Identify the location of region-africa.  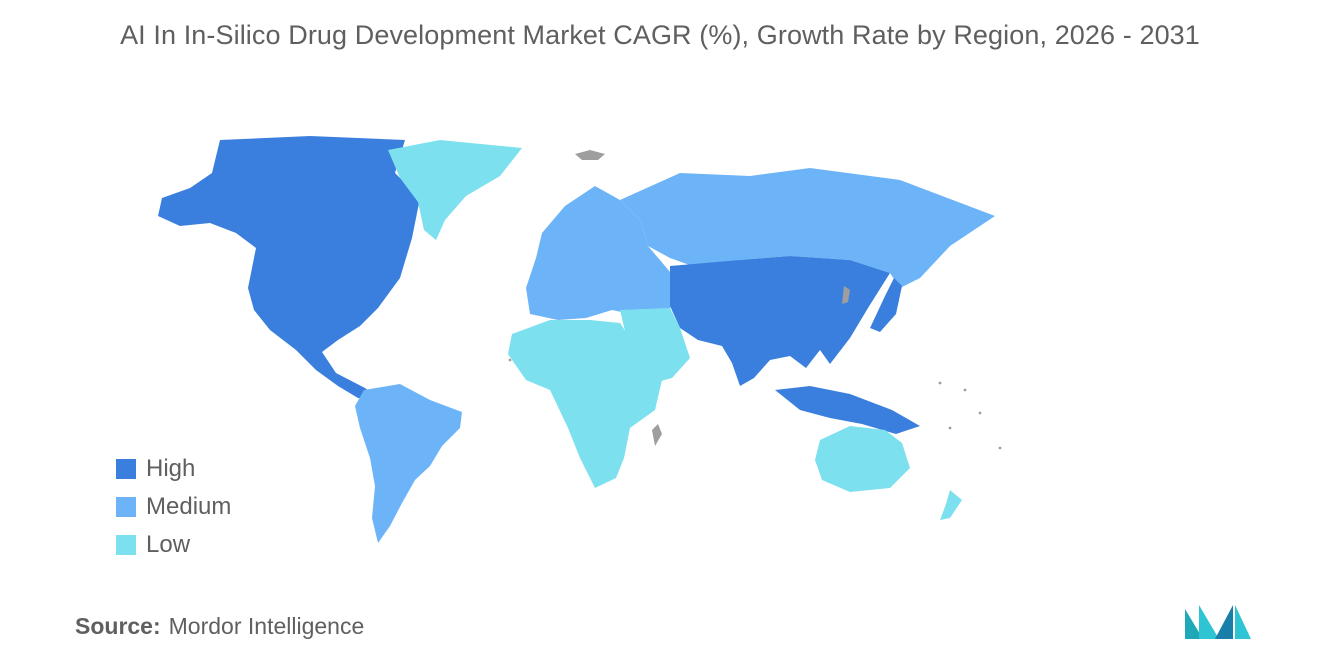
(585, 404).